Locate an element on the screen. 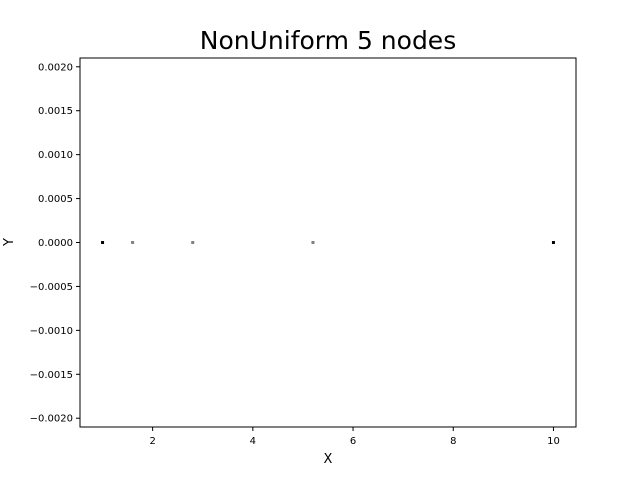  x-axis-label: X is located at coordinates (328, 459).